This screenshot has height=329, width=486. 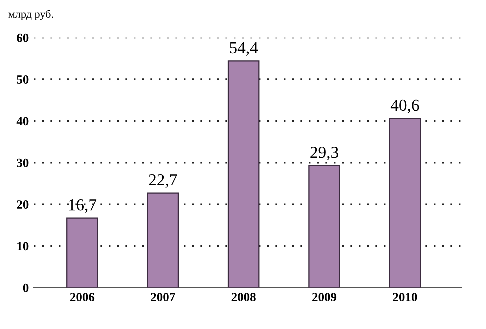 I want to click on y-tick-label: 40, so click(x=22, y=121).